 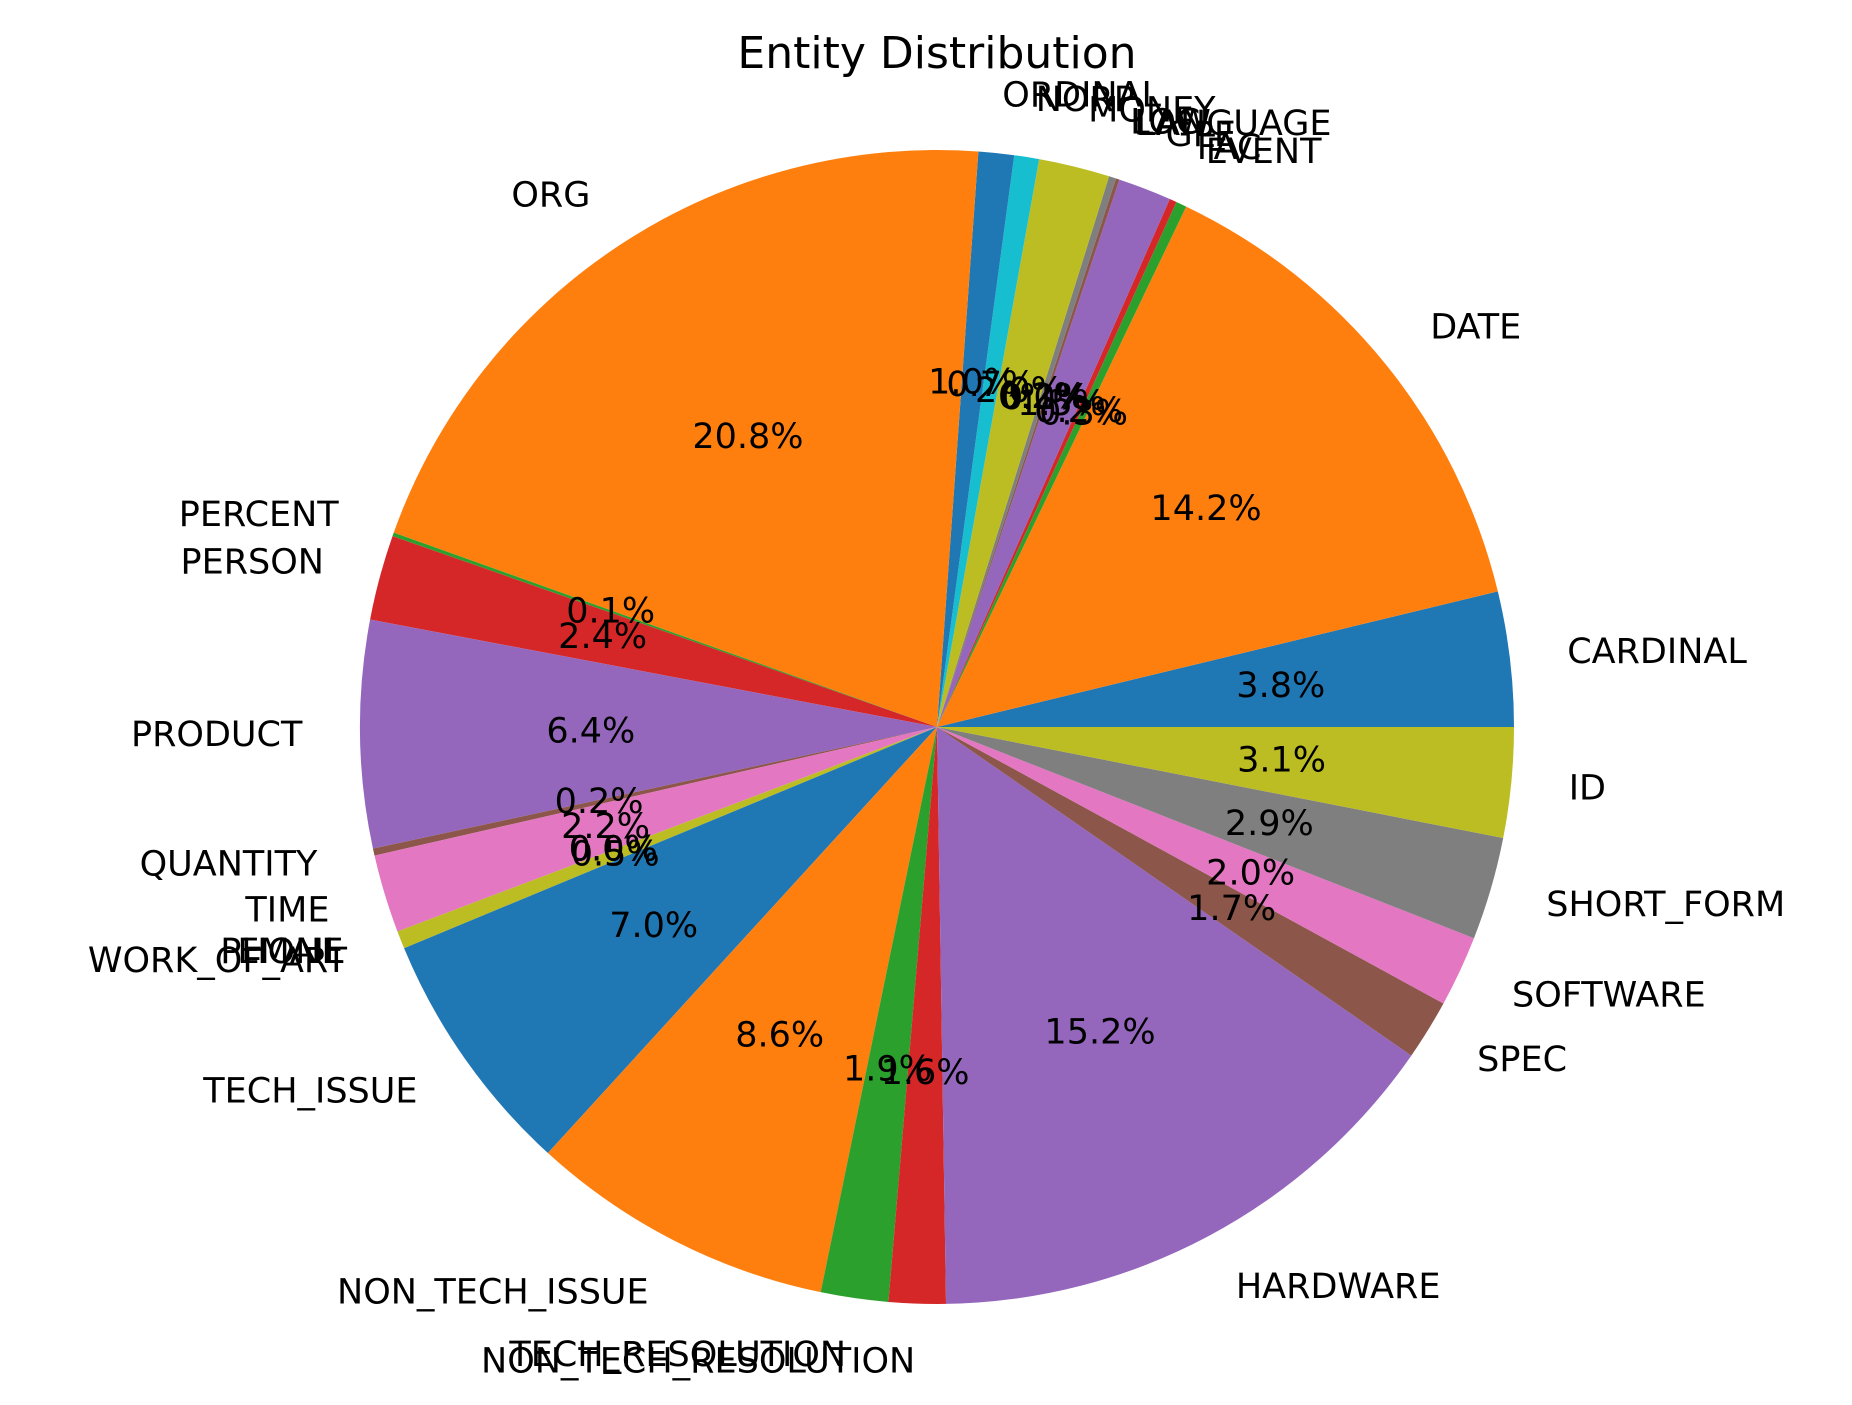 I want to click on slice-ordinal, so click(x=976, y=439).